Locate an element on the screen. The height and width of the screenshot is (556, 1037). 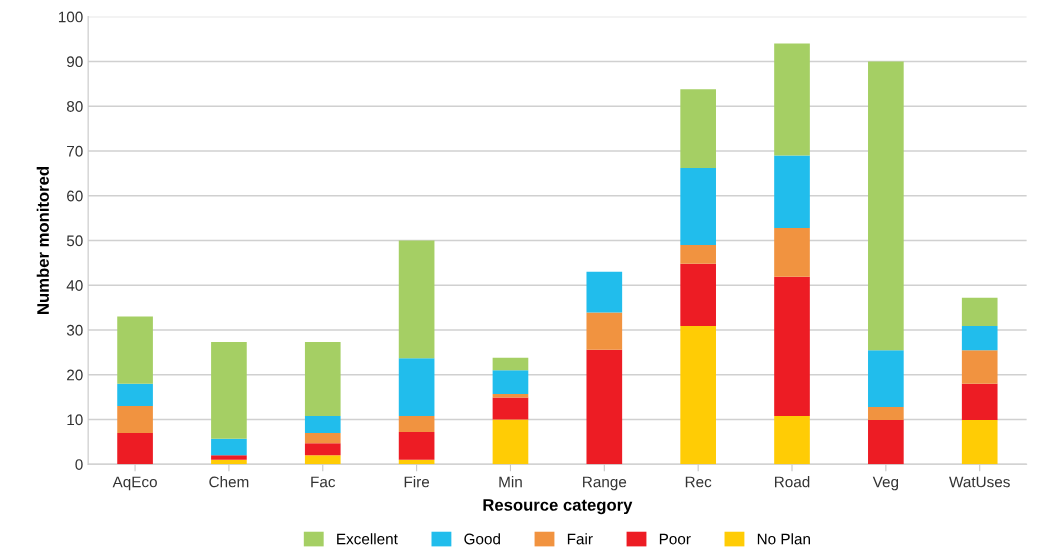
x-tick-label: WatUses is located at coordinates (979, 482).